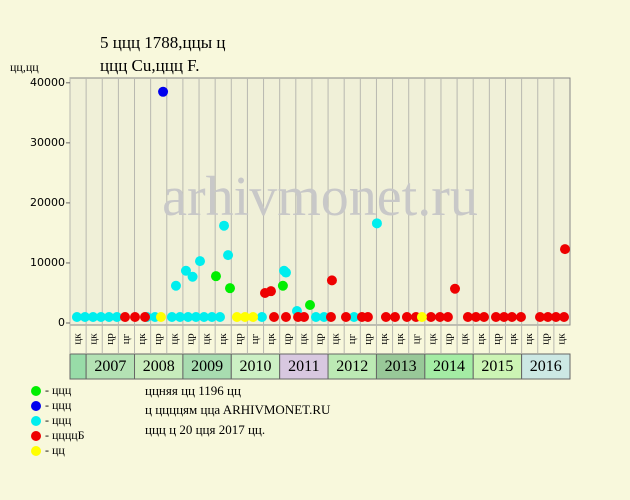 The height and width of the screenshot is (500, 630). Describe the element at coordinates (205, 429) in the screenshot. I see `footer-line: ццц ц 20 цця 2017 цц.` at that location.